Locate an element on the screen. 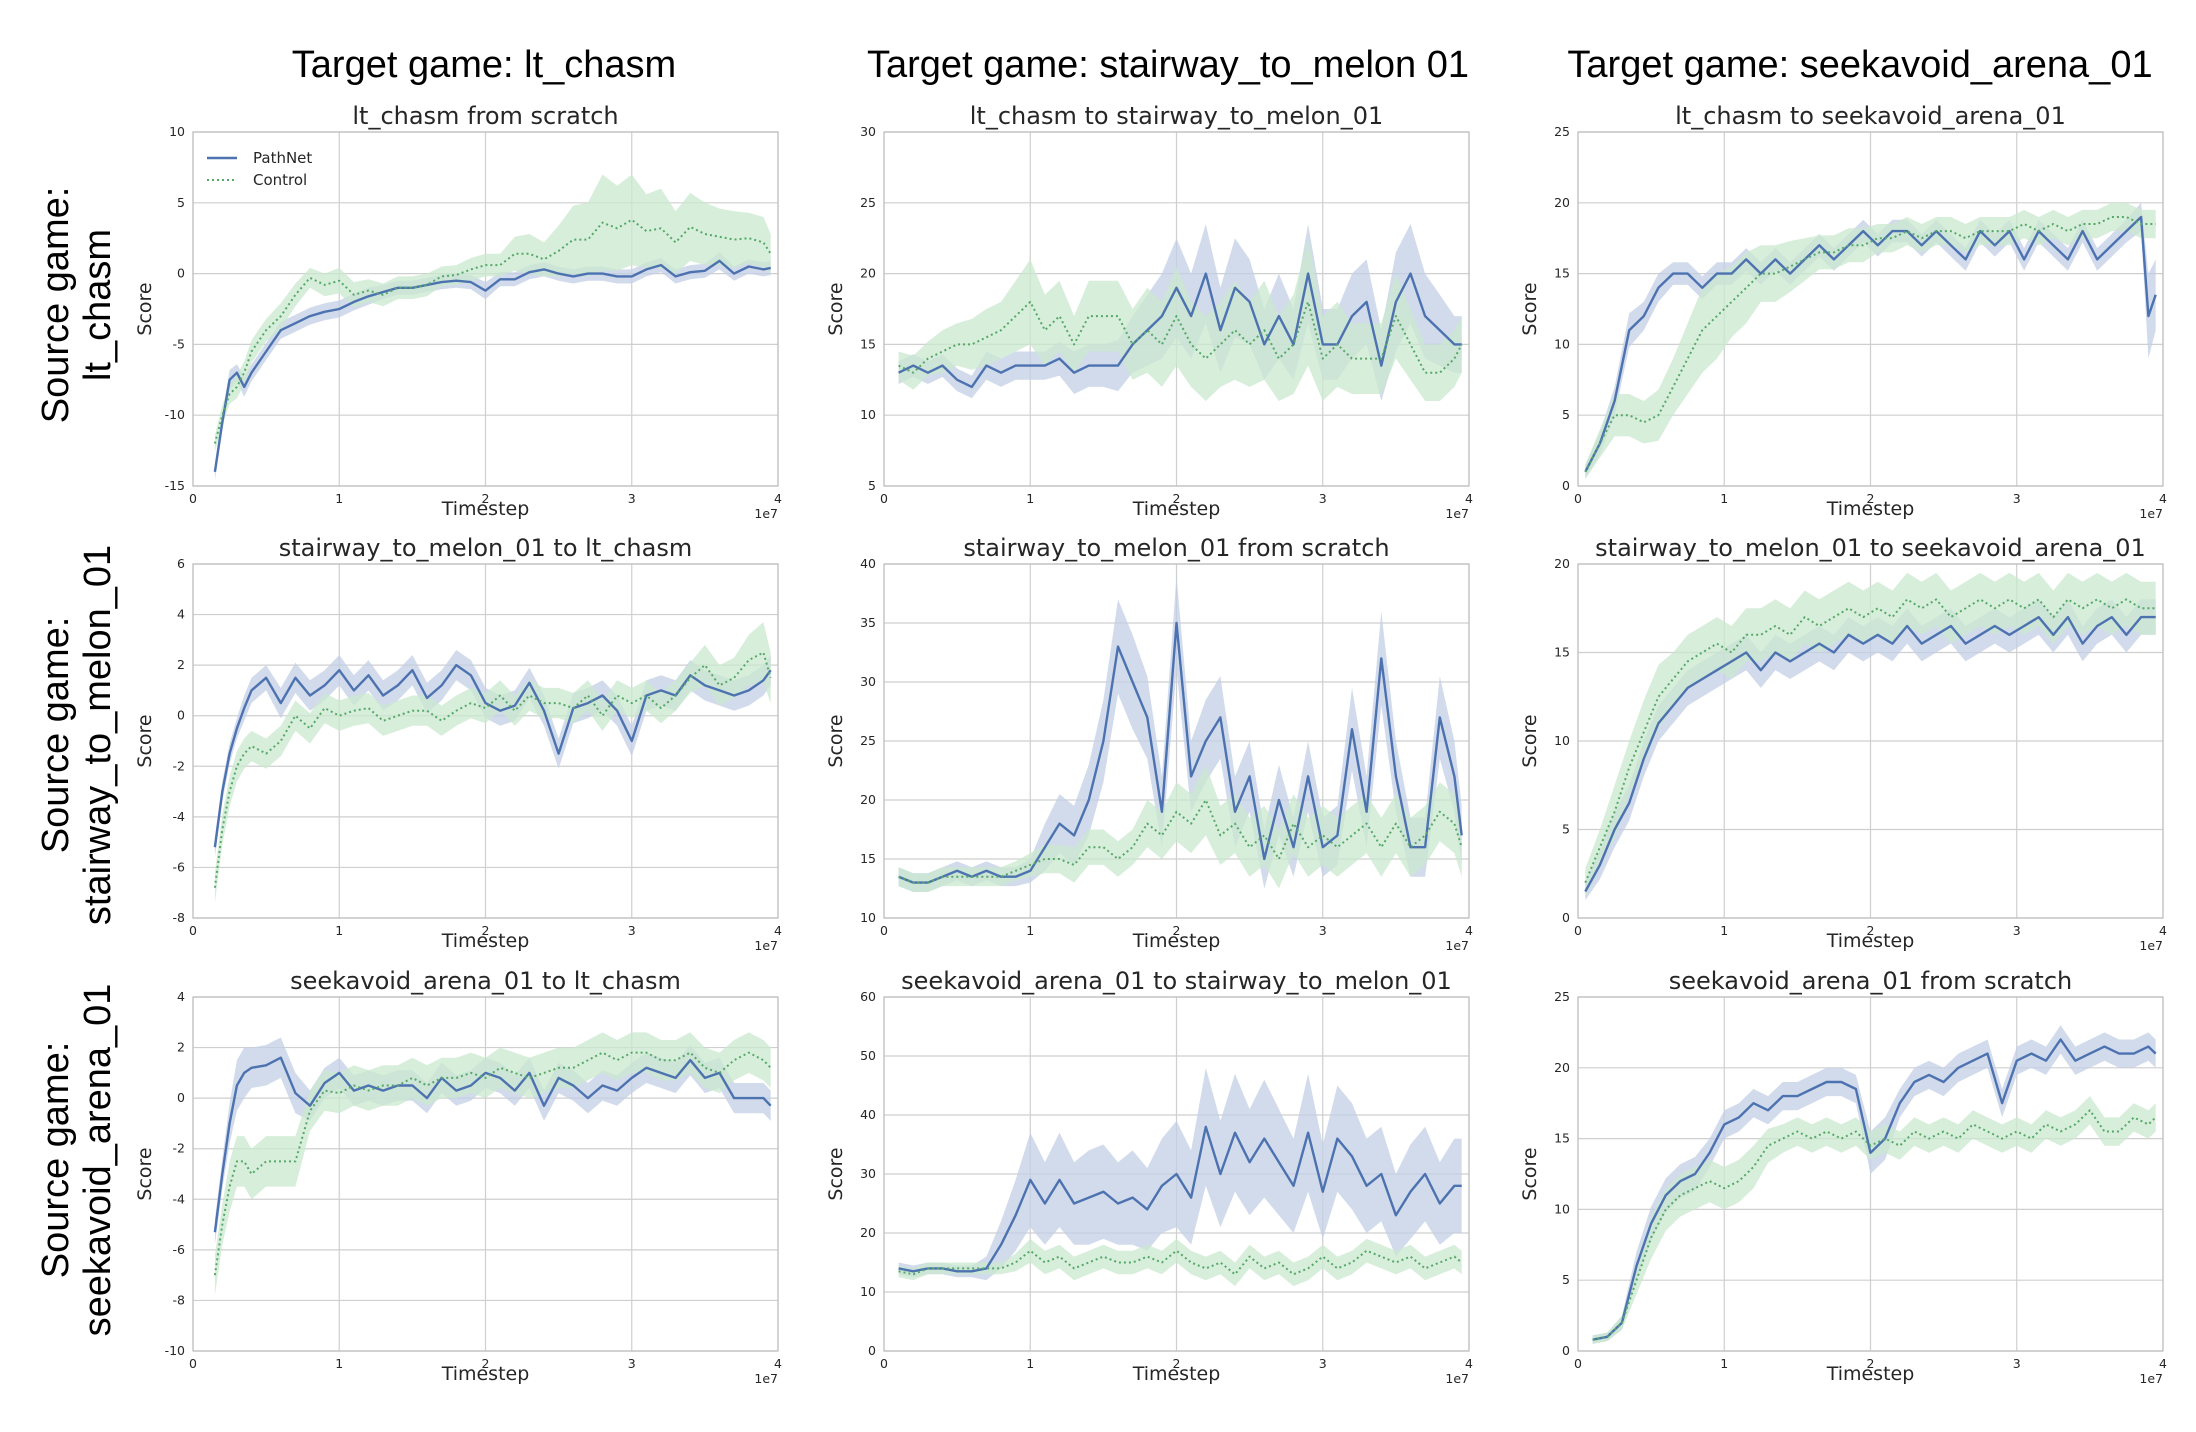 This screenshot has height=1432, width=2196. y-tick-label: -5 is located at coordinates (179, 343).